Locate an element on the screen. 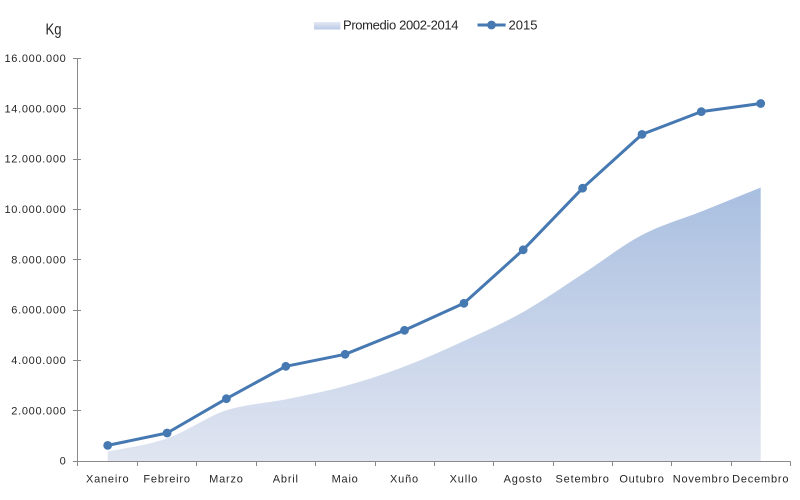 The width and height of the screenshot is (800, 500). svg-text: Agosto is located at coordinates (523, 480).